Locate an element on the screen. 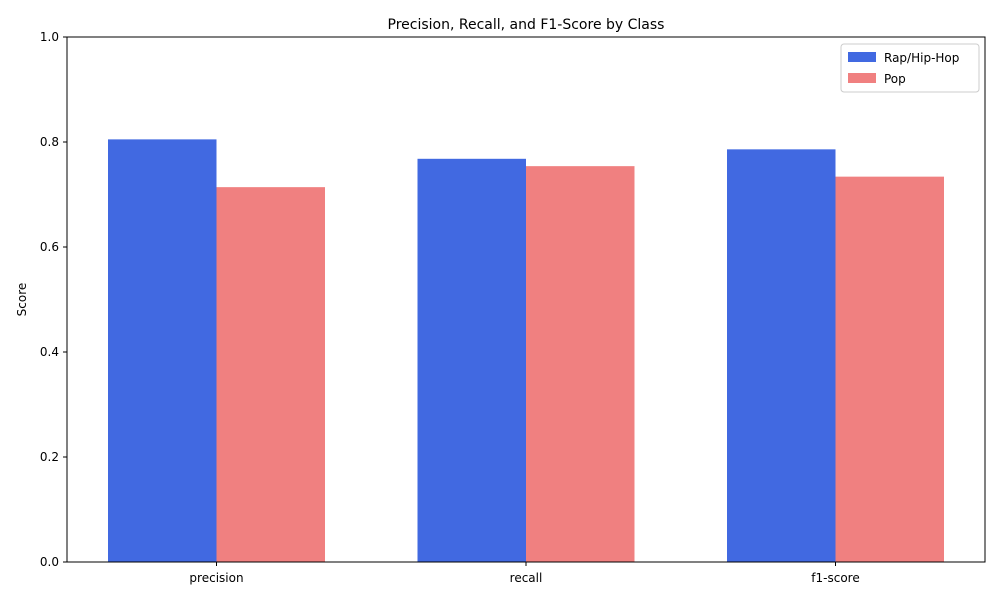 Image resolution: width=1000 pixels, height=600 pixels. y-tick-label: 0.4 is located at coordinates (49, 352).